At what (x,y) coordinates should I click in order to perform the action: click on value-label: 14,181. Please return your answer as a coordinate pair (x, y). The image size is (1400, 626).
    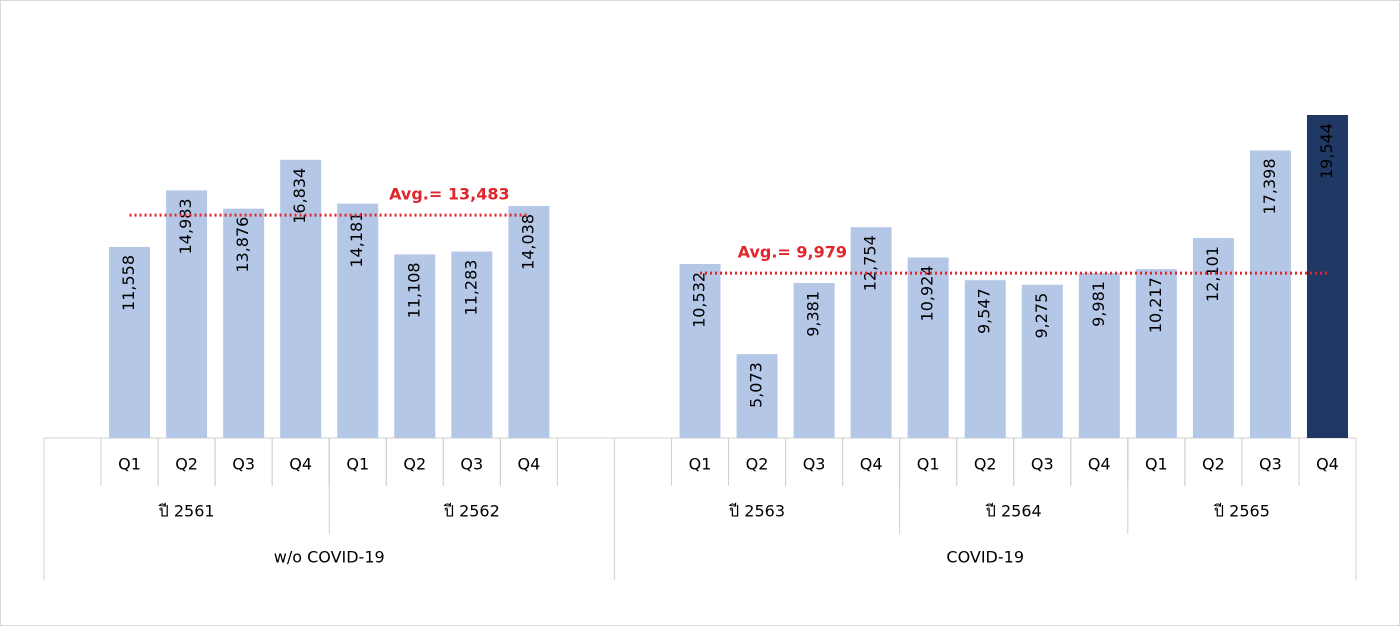
    Looking at the image, I should click on (356, 240).